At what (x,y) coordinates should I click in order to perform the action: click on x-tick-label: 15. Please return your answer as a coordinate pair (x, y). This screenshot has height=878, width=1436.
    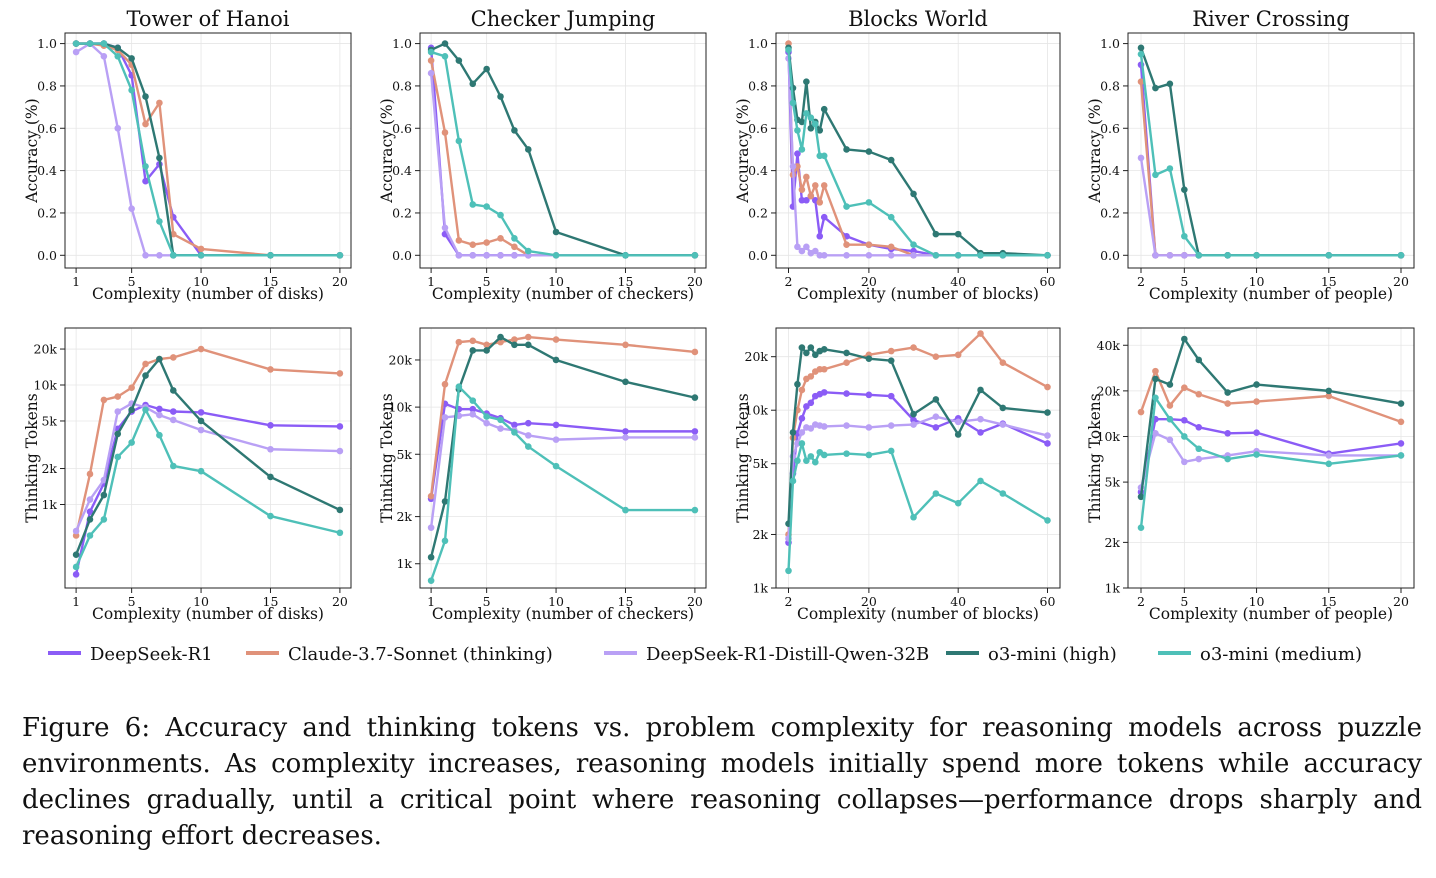
    Looking at the image, I should click on (626, 281).